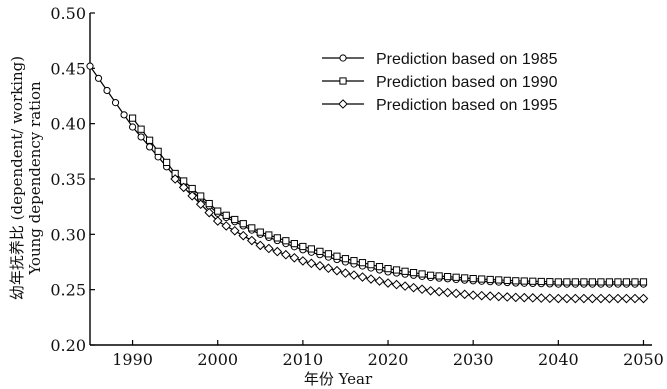 The image size is (667, 389). What do you see at coordinates (68, 345) in the screenshot?
I see `y-tick-label: 0.20` at bounding box center [68, 345].